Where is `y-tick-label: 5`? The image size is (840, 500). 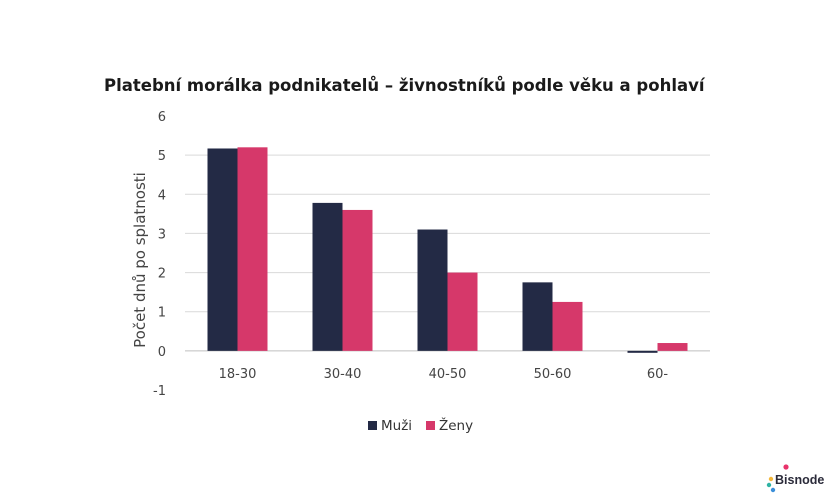 y-tick-label: 5 is located at coordinates (162, 156).